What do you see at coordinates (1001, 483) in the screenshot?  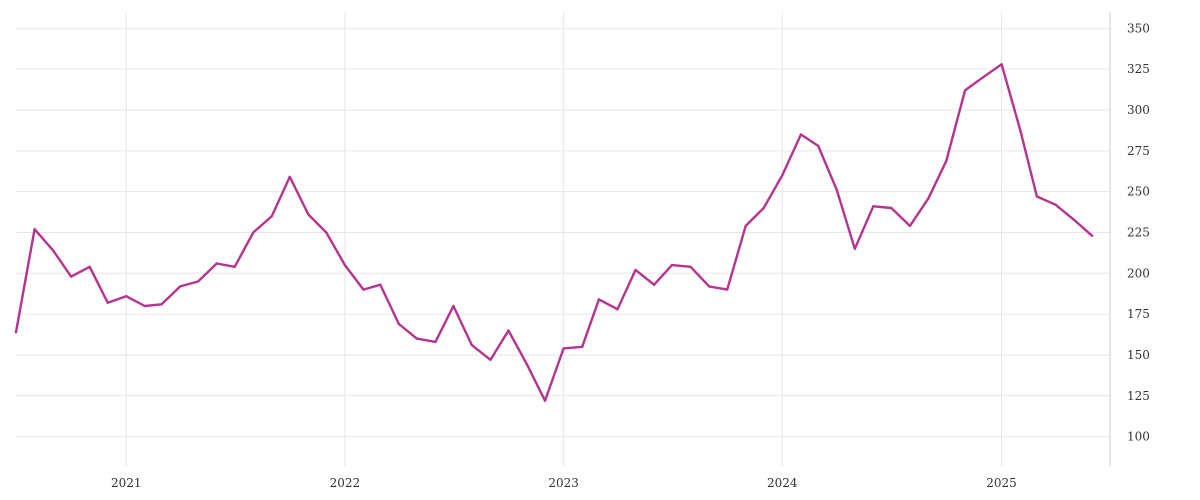 I see `x-tick-label: 2025` at bounding box center [1001, 483].